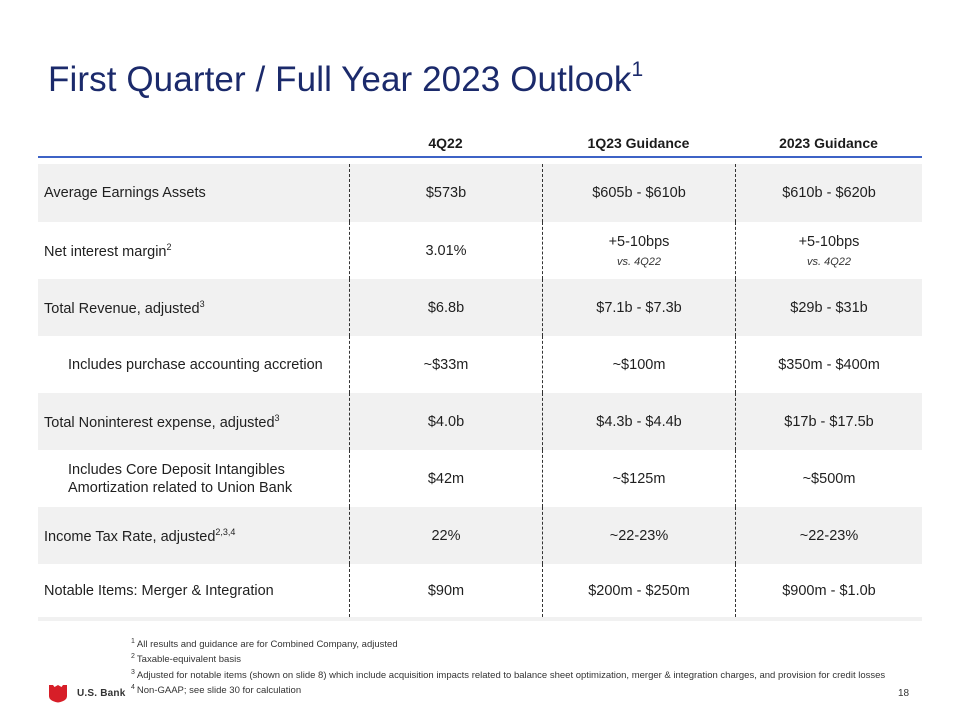 The height and width of the screenshot is (720, 960). What do you see at coordinates (828, 307) in the screenshot?
I see `cell-2023: $29b - $31b` at bounding box center [828, 307].